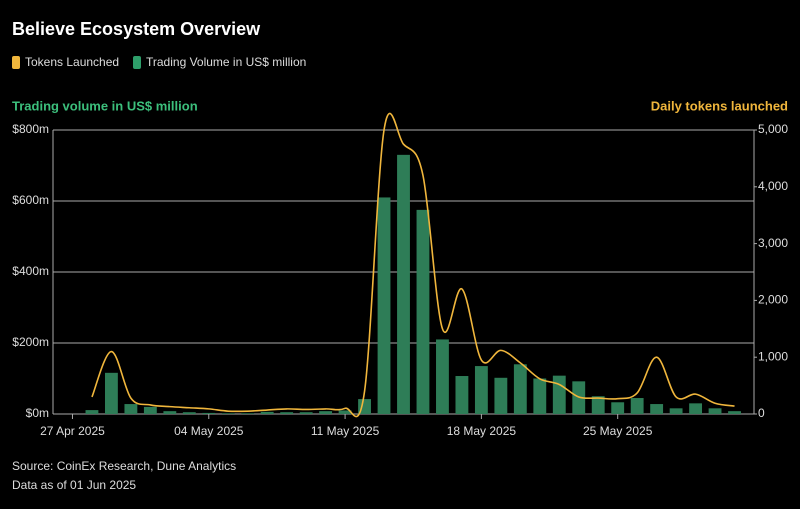  Describe the element at coordinates (74, 485) in the screenshot. I see `note: Data as of 01 Jun 2025` at that location.